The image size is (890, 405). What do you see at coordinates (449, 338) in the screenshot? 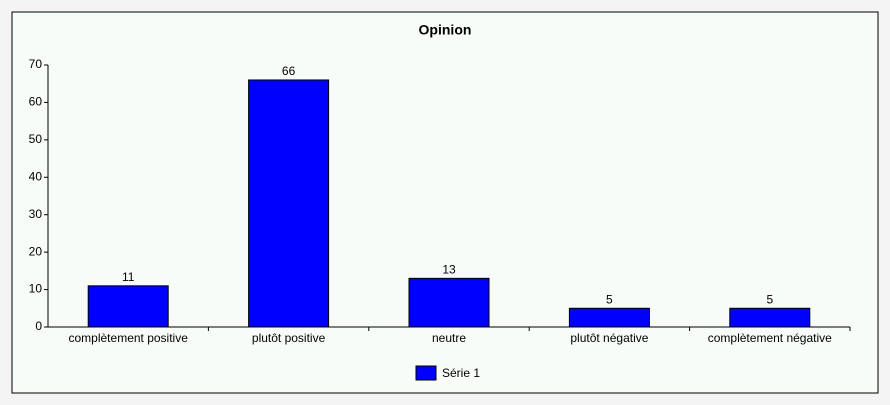
I see `x-tick-label: neutre` at bounding box center [449, 338].